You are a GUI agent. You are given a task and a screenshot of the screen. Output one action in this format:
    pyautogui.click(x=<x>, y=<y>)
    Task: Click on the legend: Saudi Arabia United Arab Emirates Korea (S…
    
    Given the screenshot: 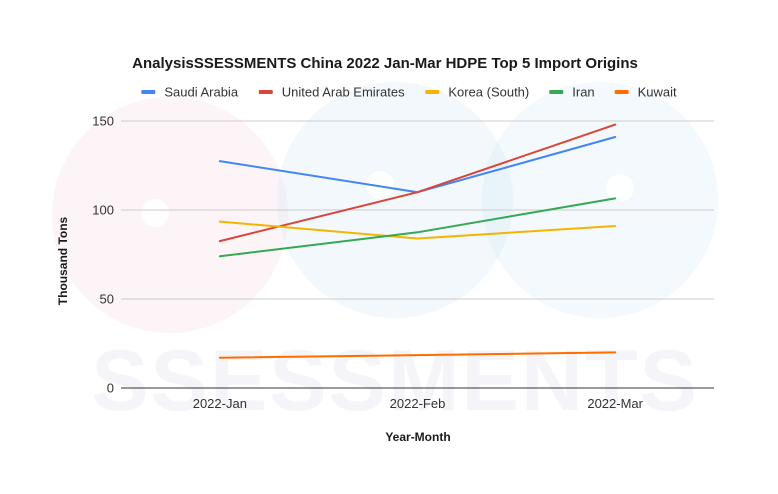 What is the action you would take?
    pyautogui.click(x=409, y=92)
    